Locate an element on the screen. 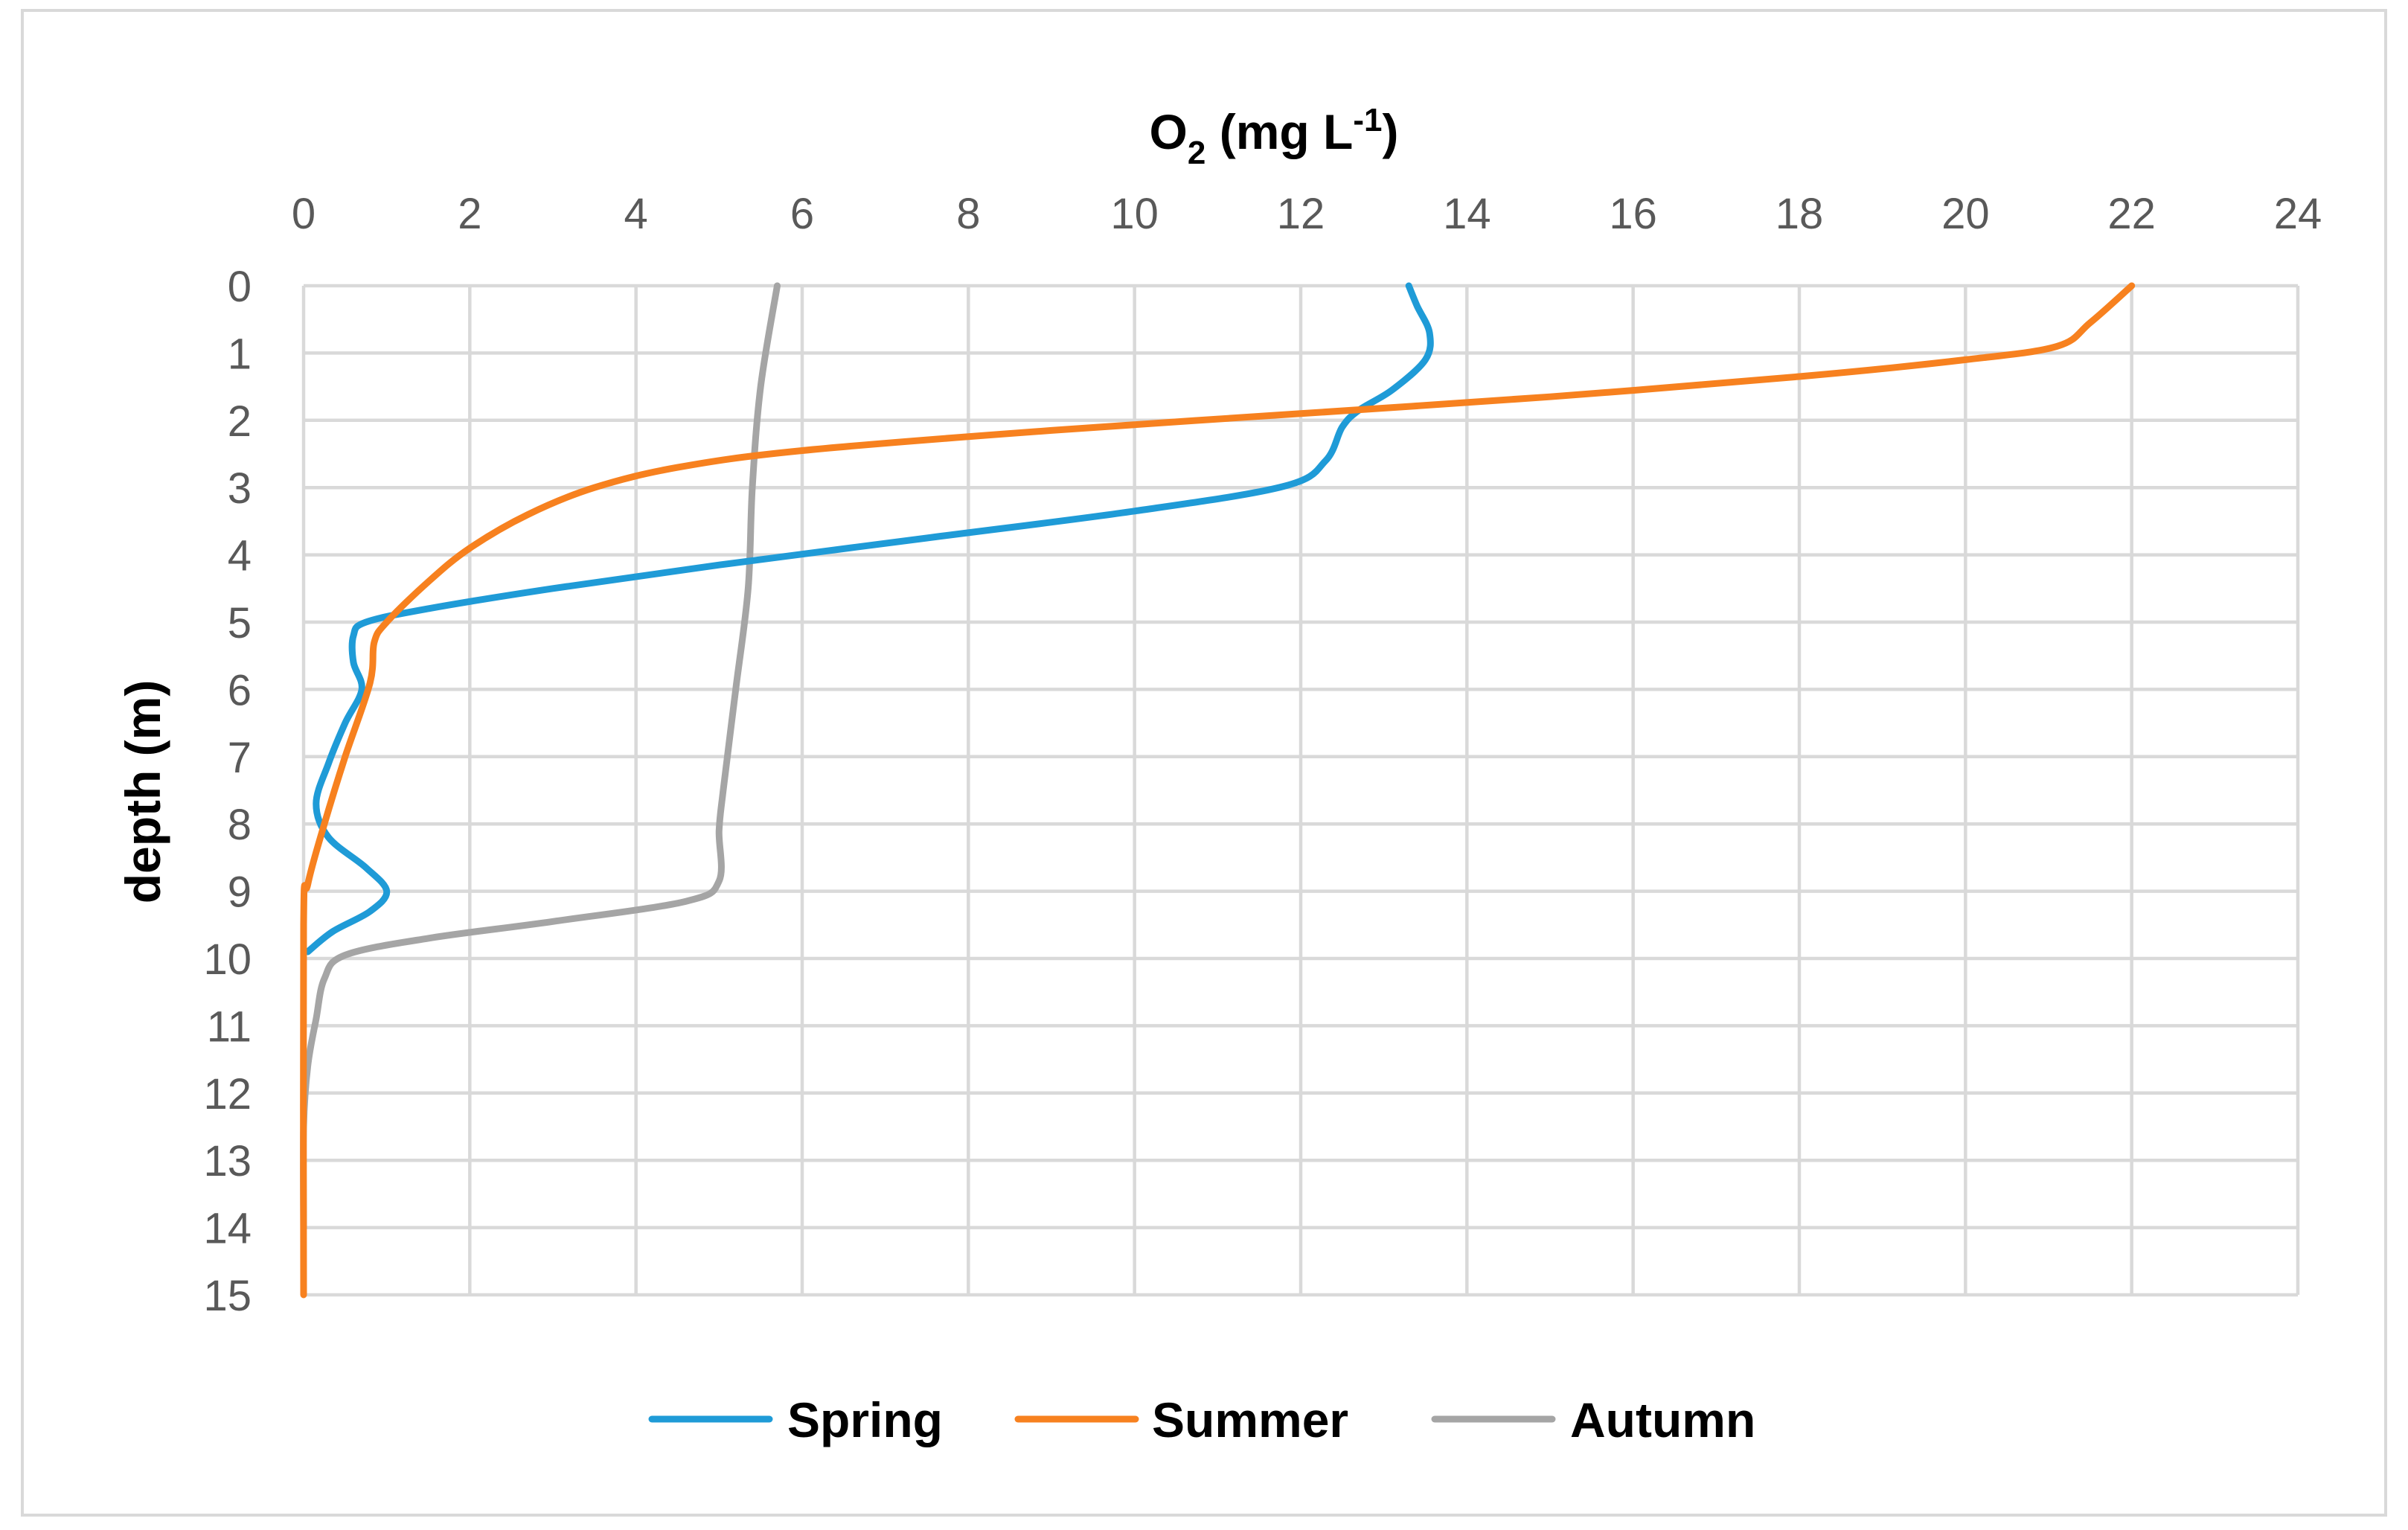  x-tick-label: 6 is located at coordinates (802, 214).